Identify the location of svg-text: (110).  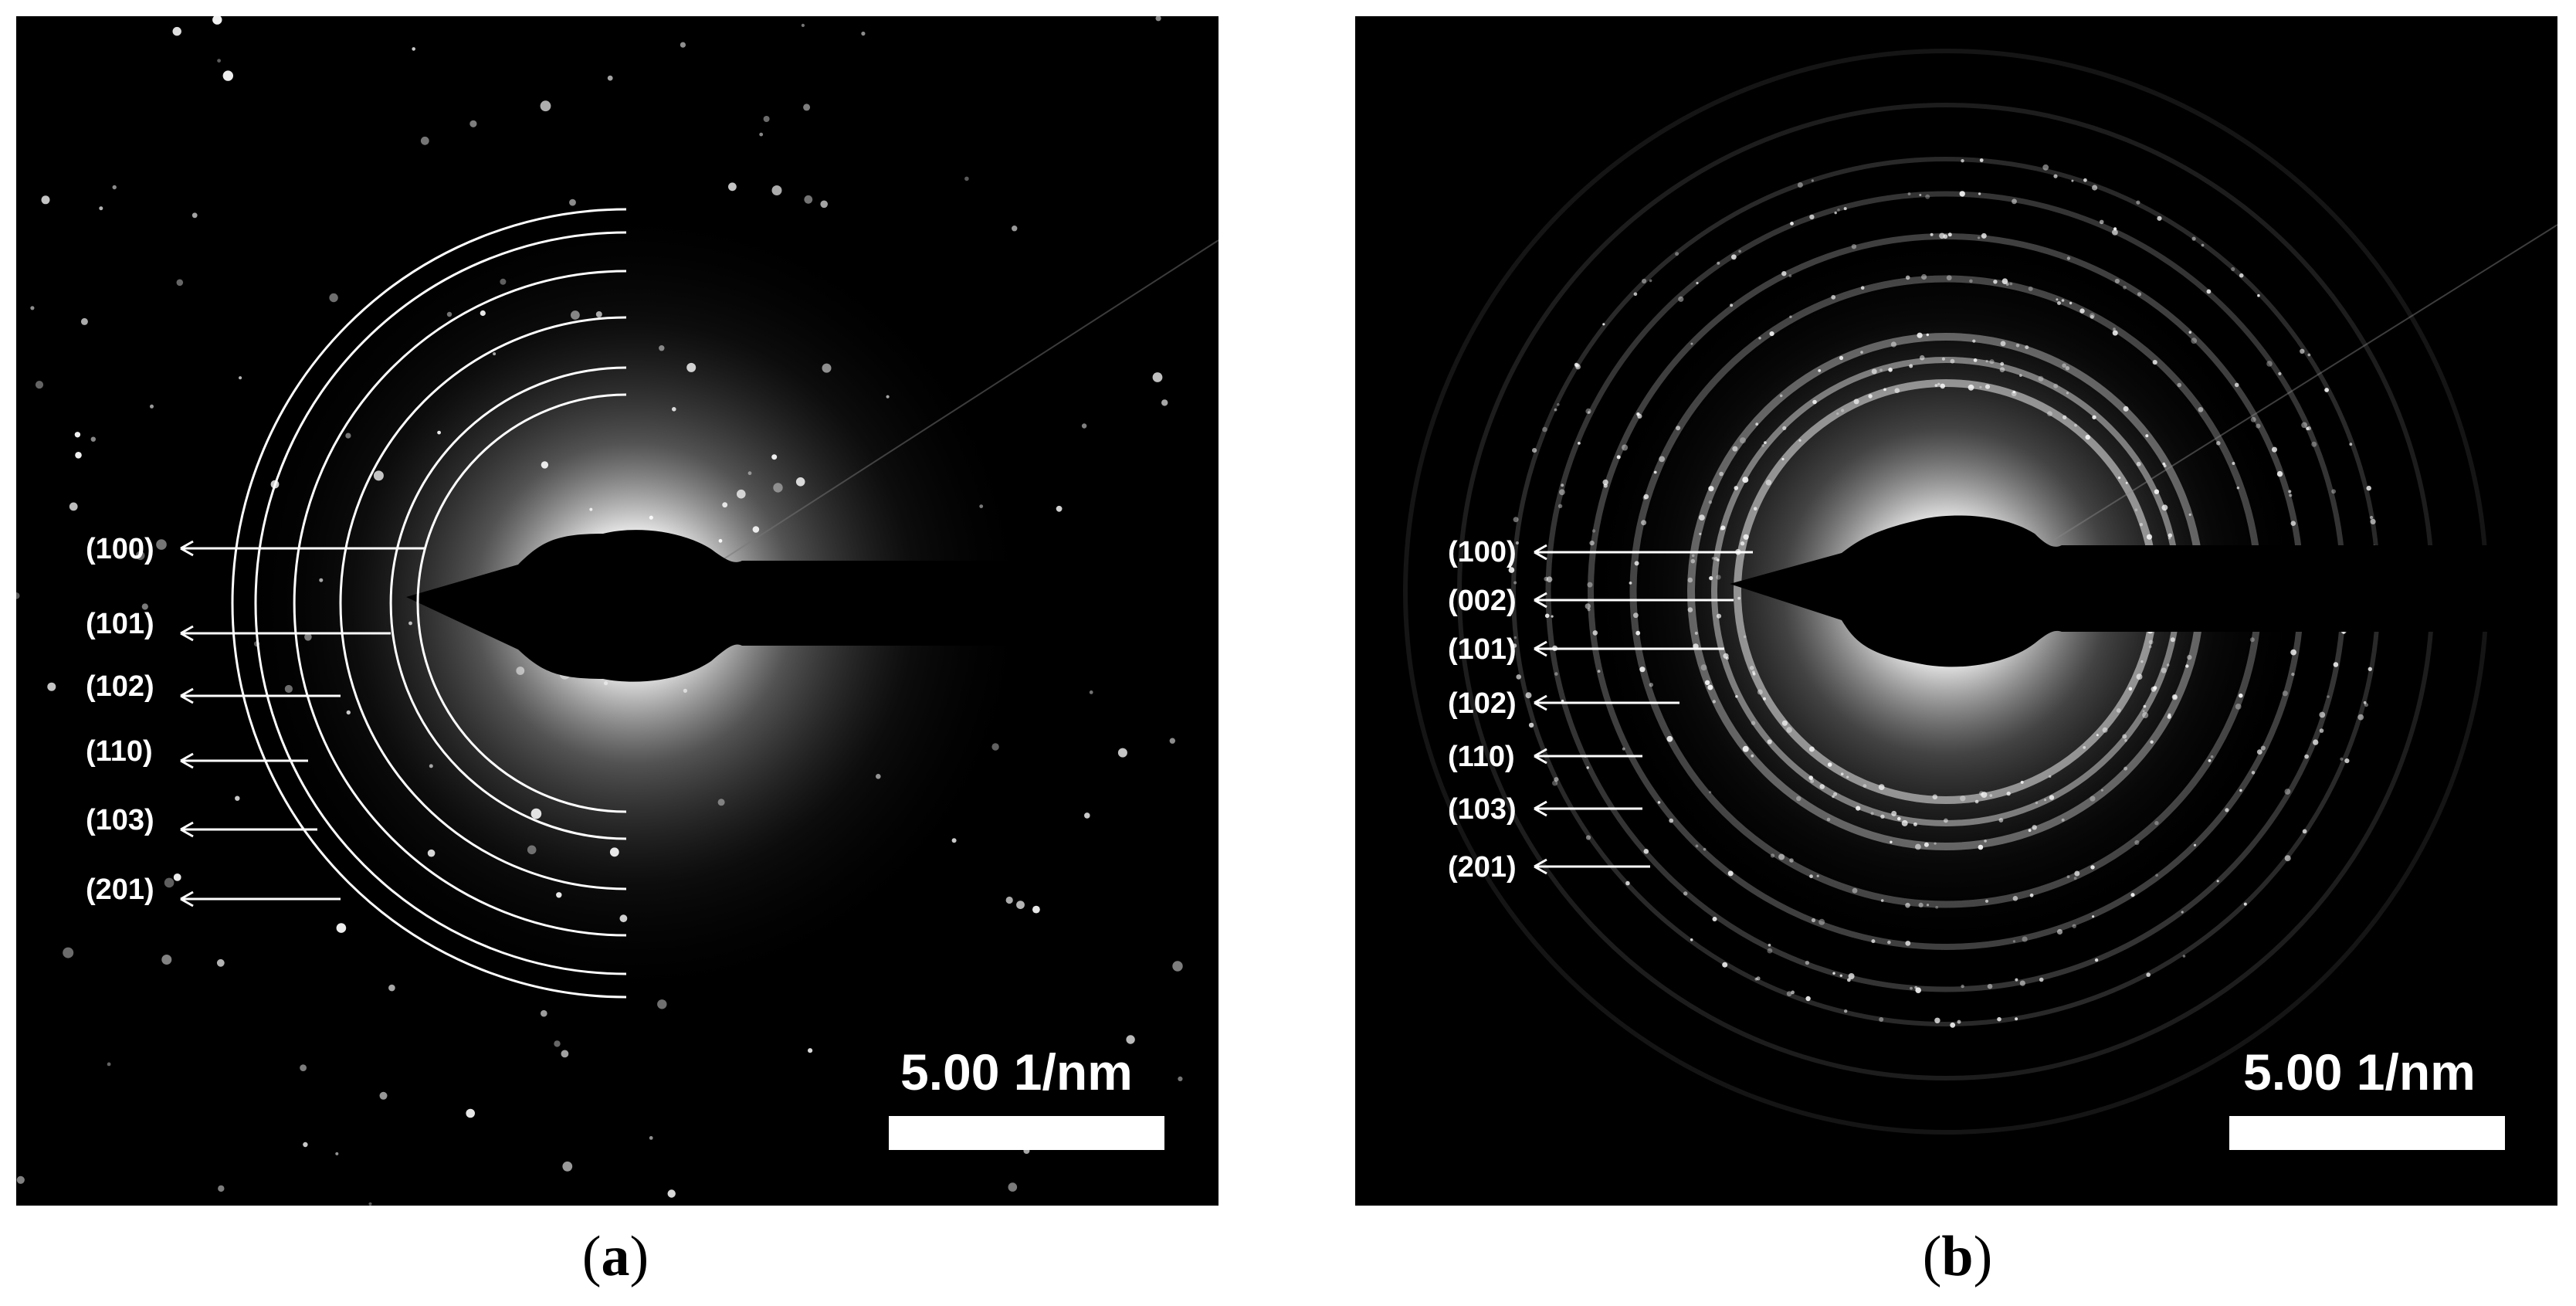
(119, 752).